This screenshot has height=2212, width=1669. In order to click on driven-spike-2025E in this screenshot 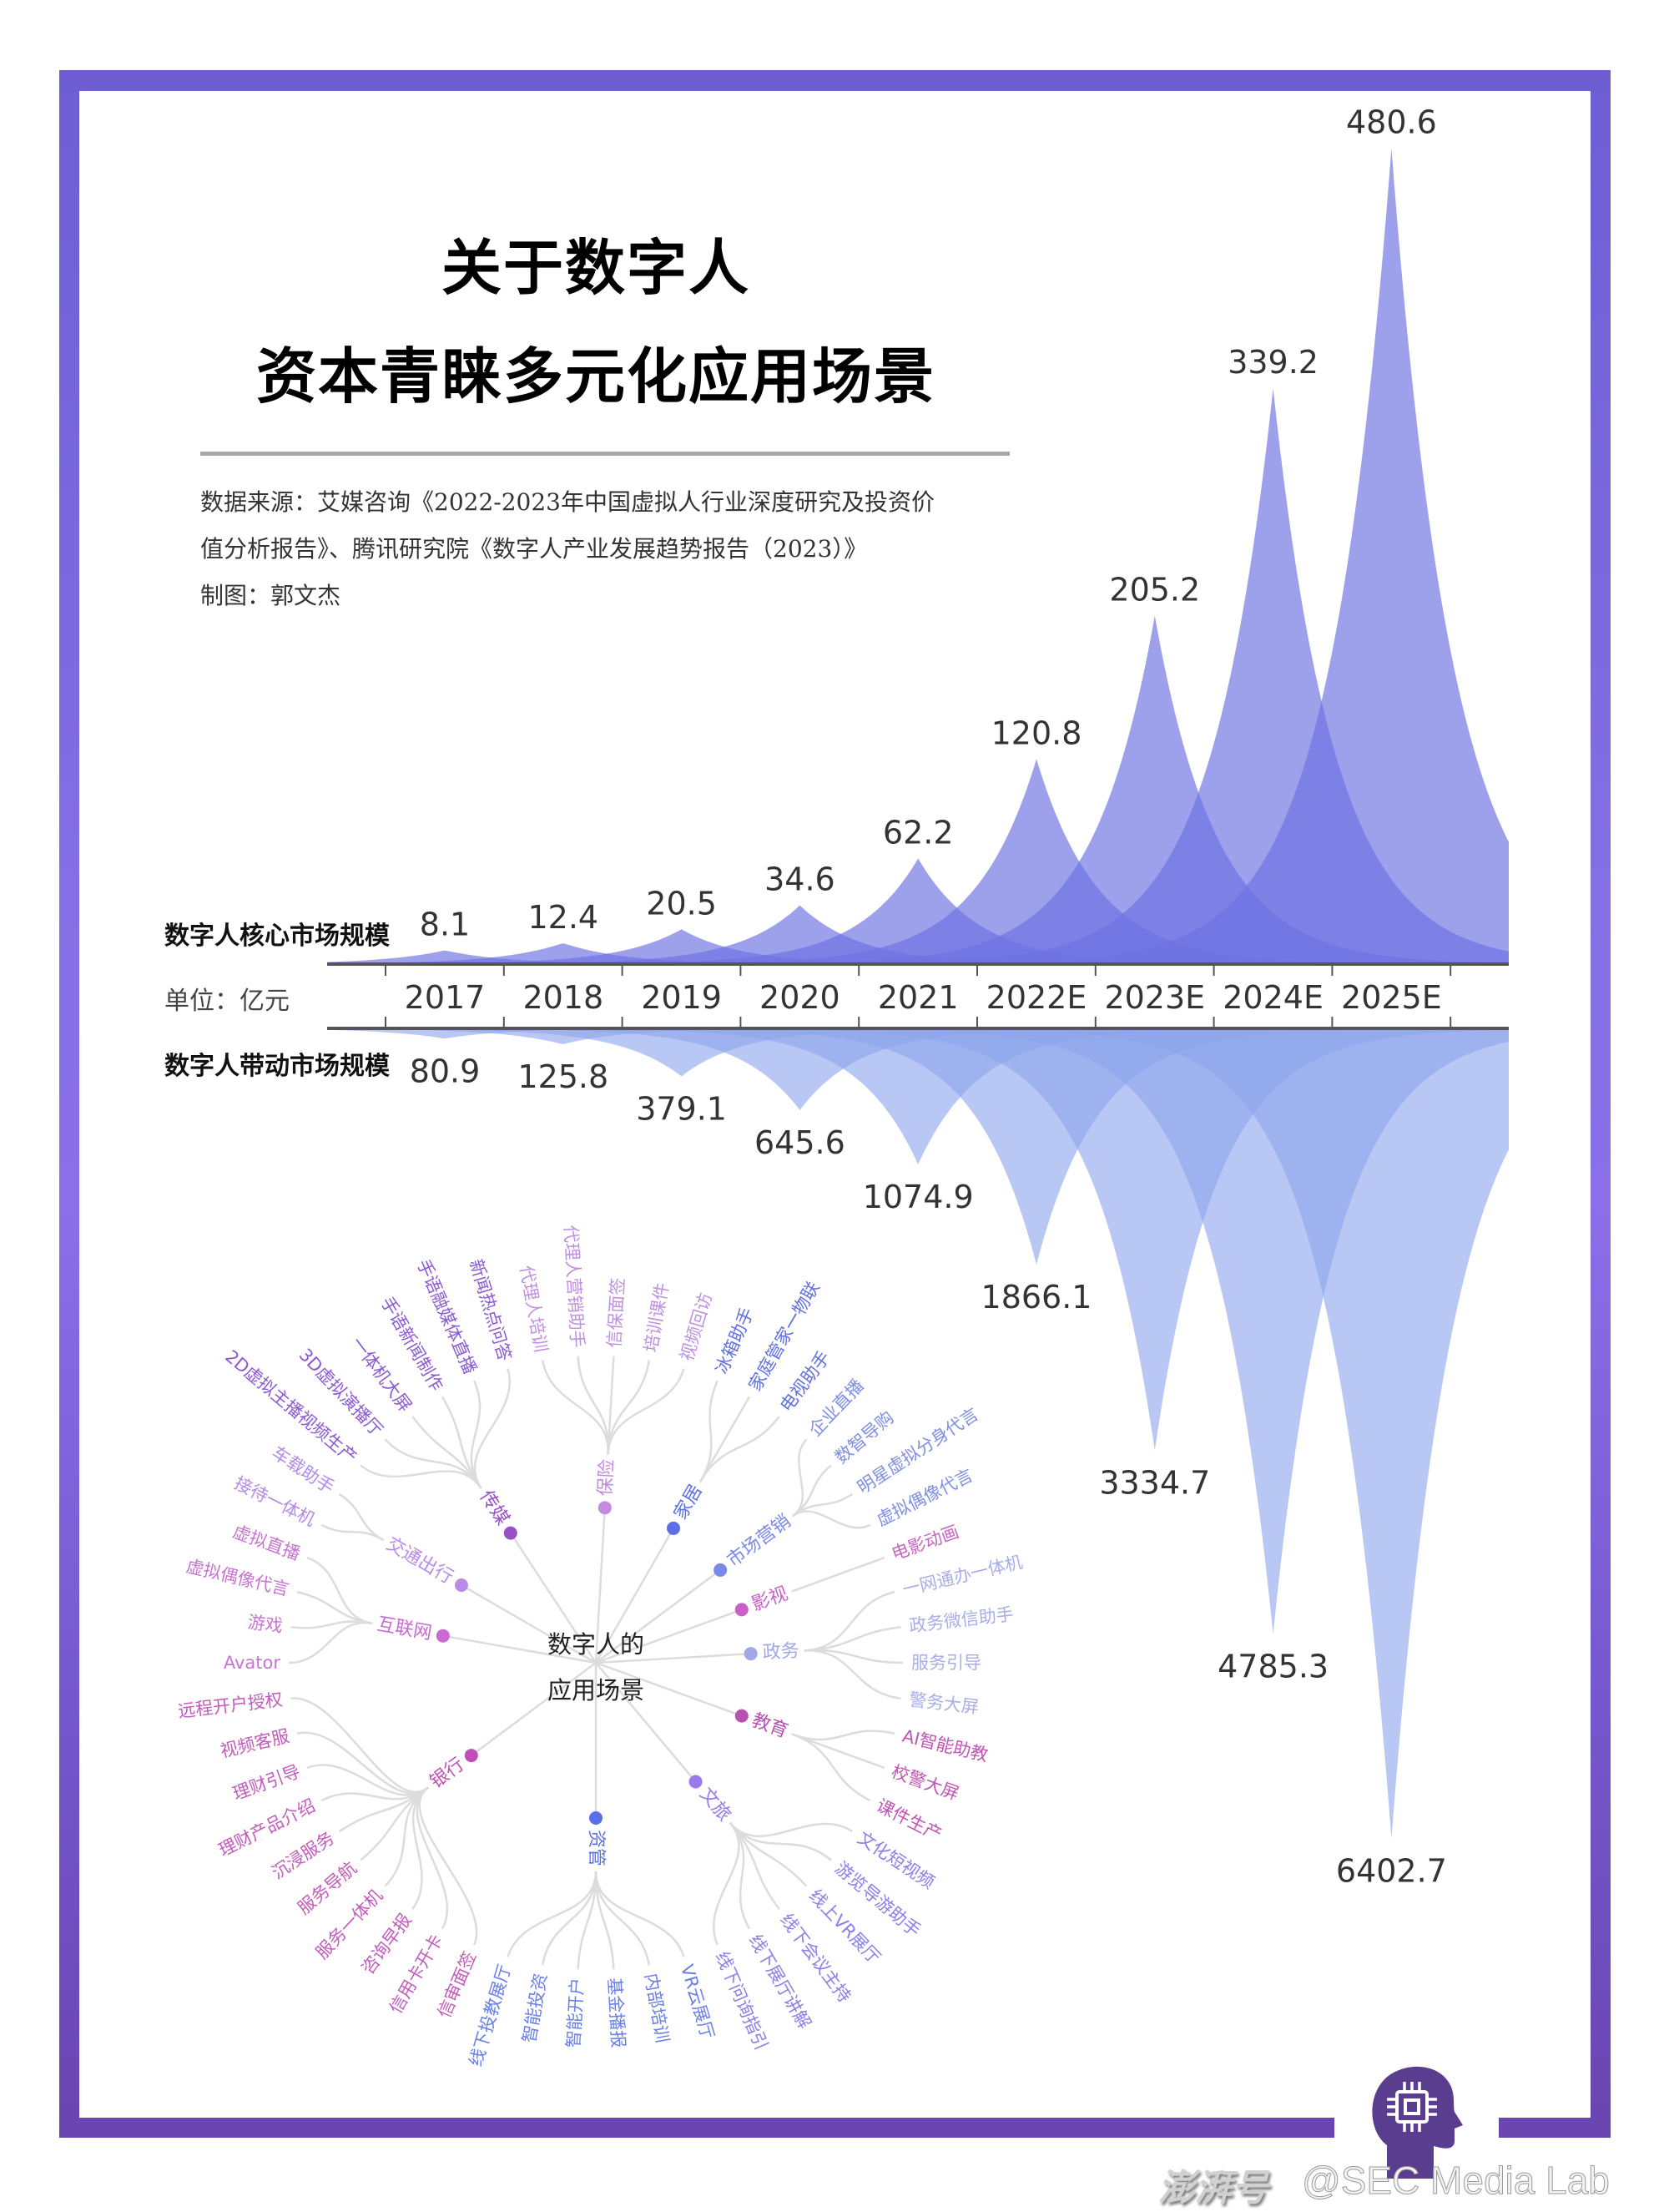, I will do `click(1275, 1433)`.